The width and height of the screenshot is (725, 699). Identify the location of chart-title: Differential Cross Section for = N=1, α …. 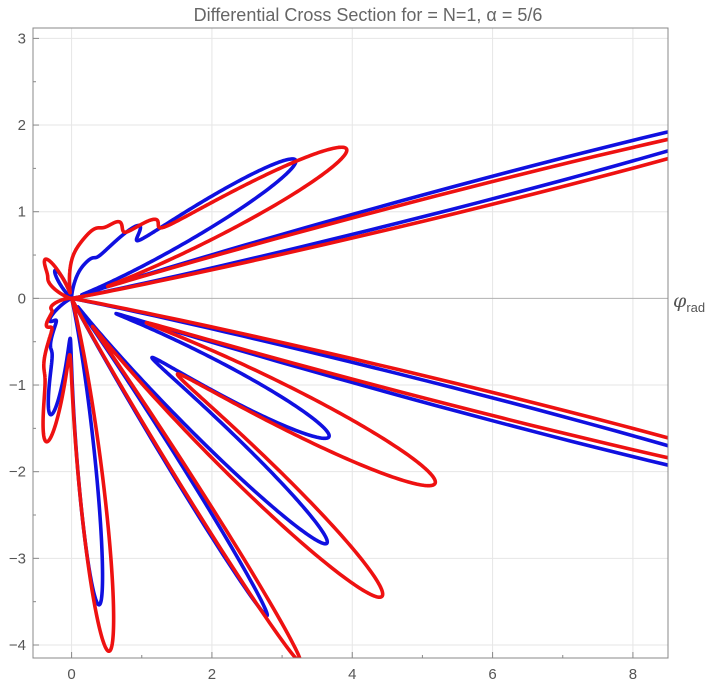
(368, 15).